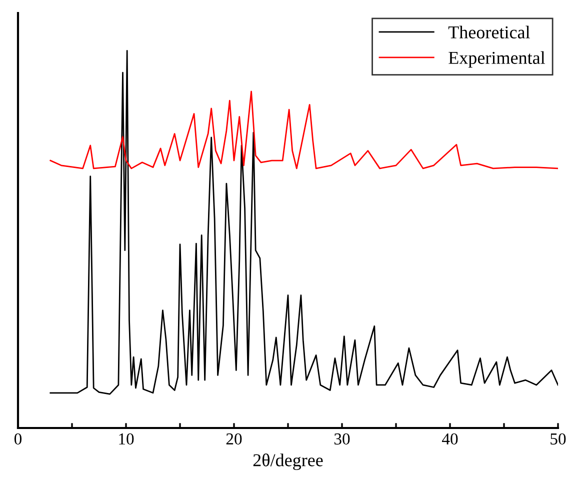  I want to click on x-tick-label: 30, so click(342, 439).